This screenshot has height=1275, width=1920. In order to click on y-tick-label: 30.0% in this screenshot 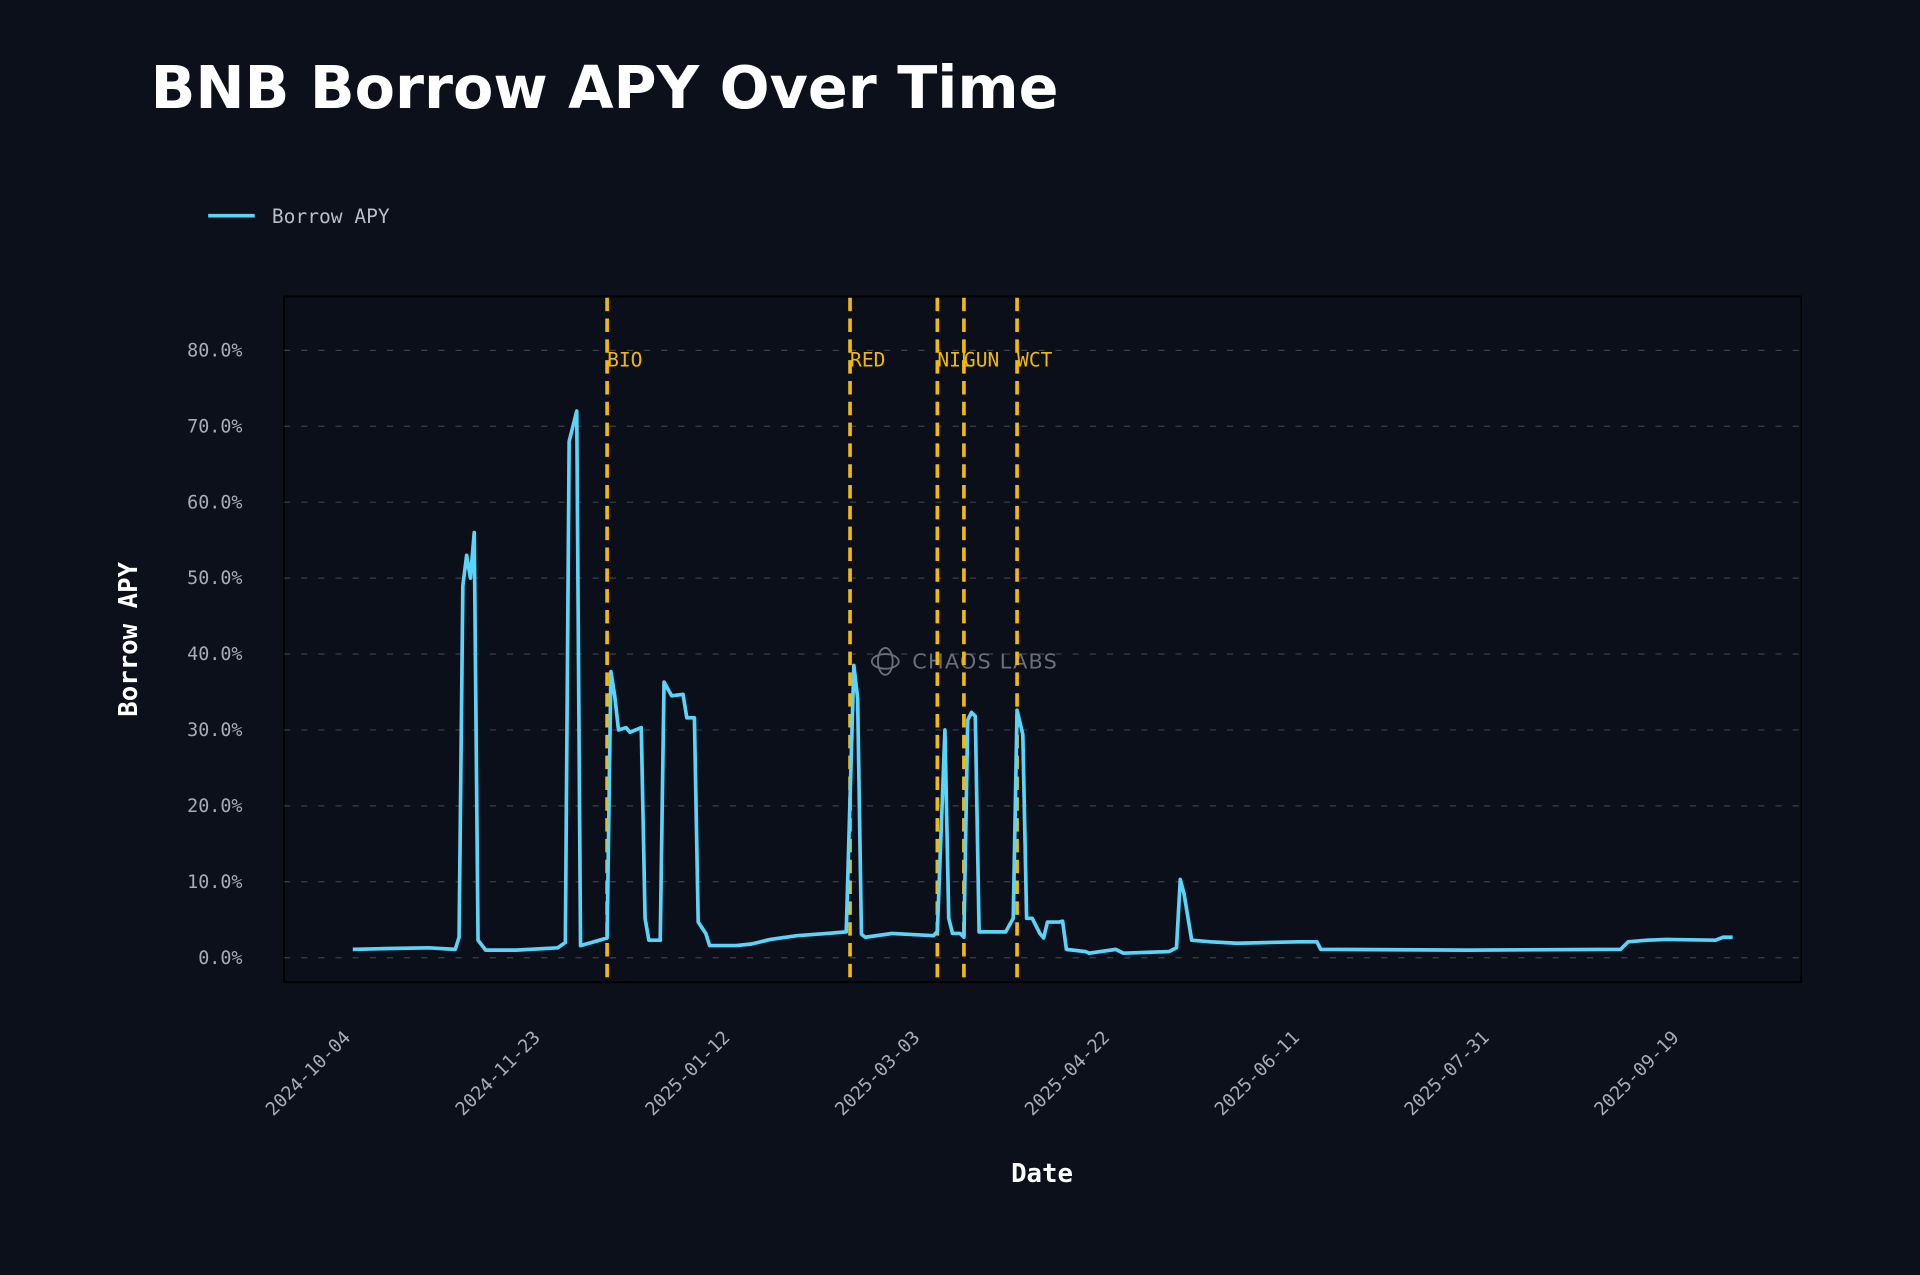, I will do `click(214, 730)`.